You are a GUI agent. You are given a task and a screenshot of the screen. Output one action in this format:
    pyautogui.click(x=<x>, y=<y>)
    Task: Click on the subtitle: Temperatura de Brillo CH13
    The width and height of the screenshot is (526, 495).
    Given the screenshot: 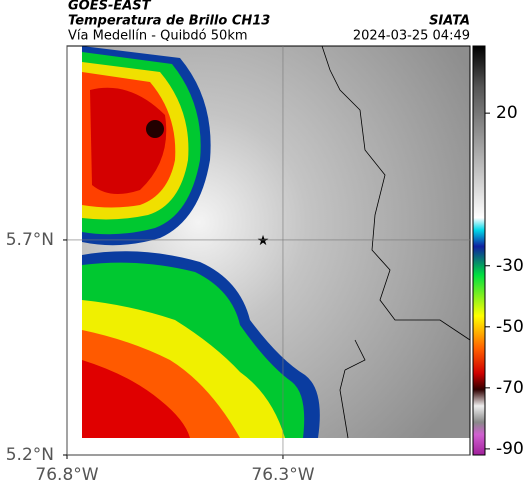 What is the action you would take?
    pyautogui.click(x=169, y=21)
    